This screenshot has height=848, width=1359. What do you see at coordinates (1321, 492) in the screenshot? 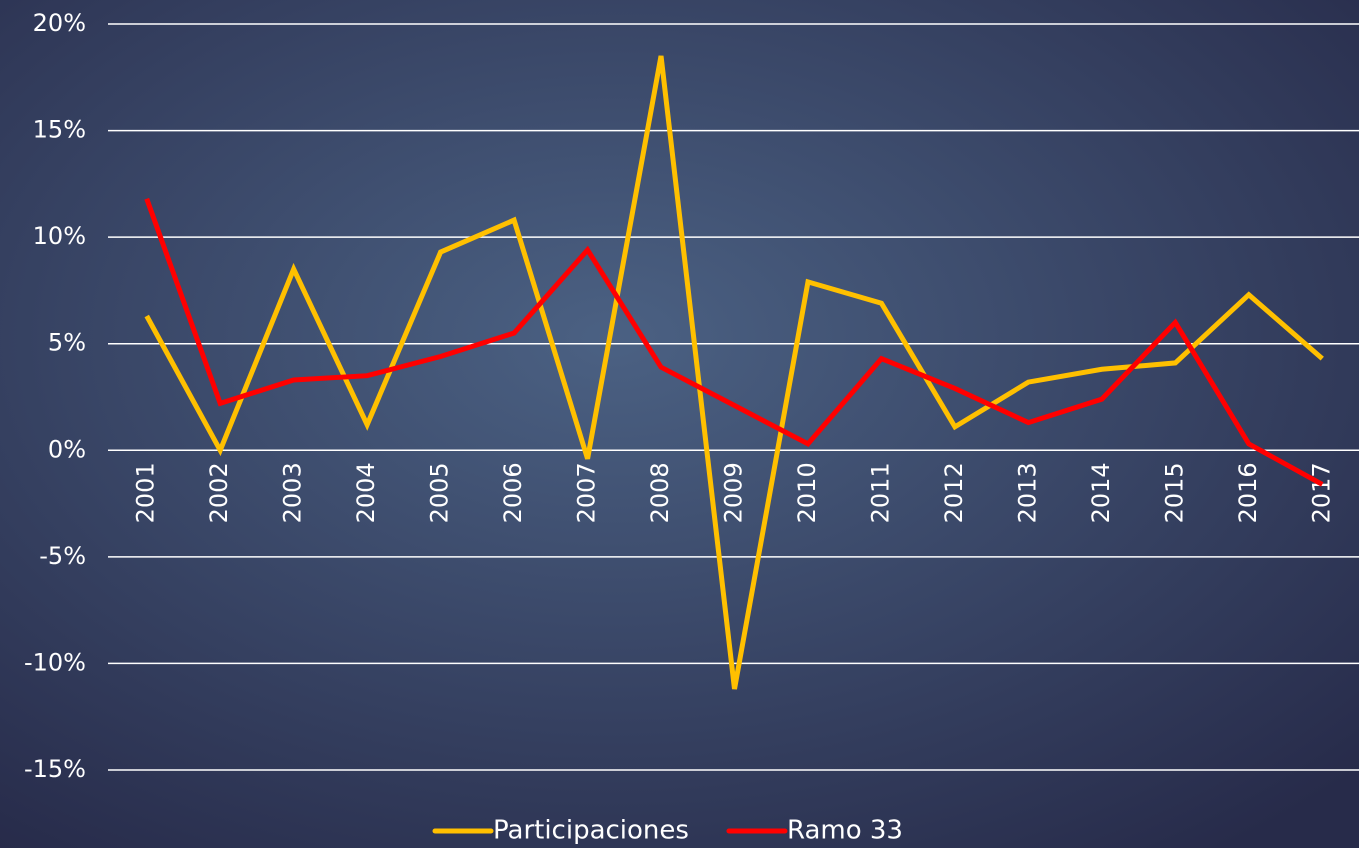
I see `x-tick-label: 2017` at bounding box center [1321, 492].